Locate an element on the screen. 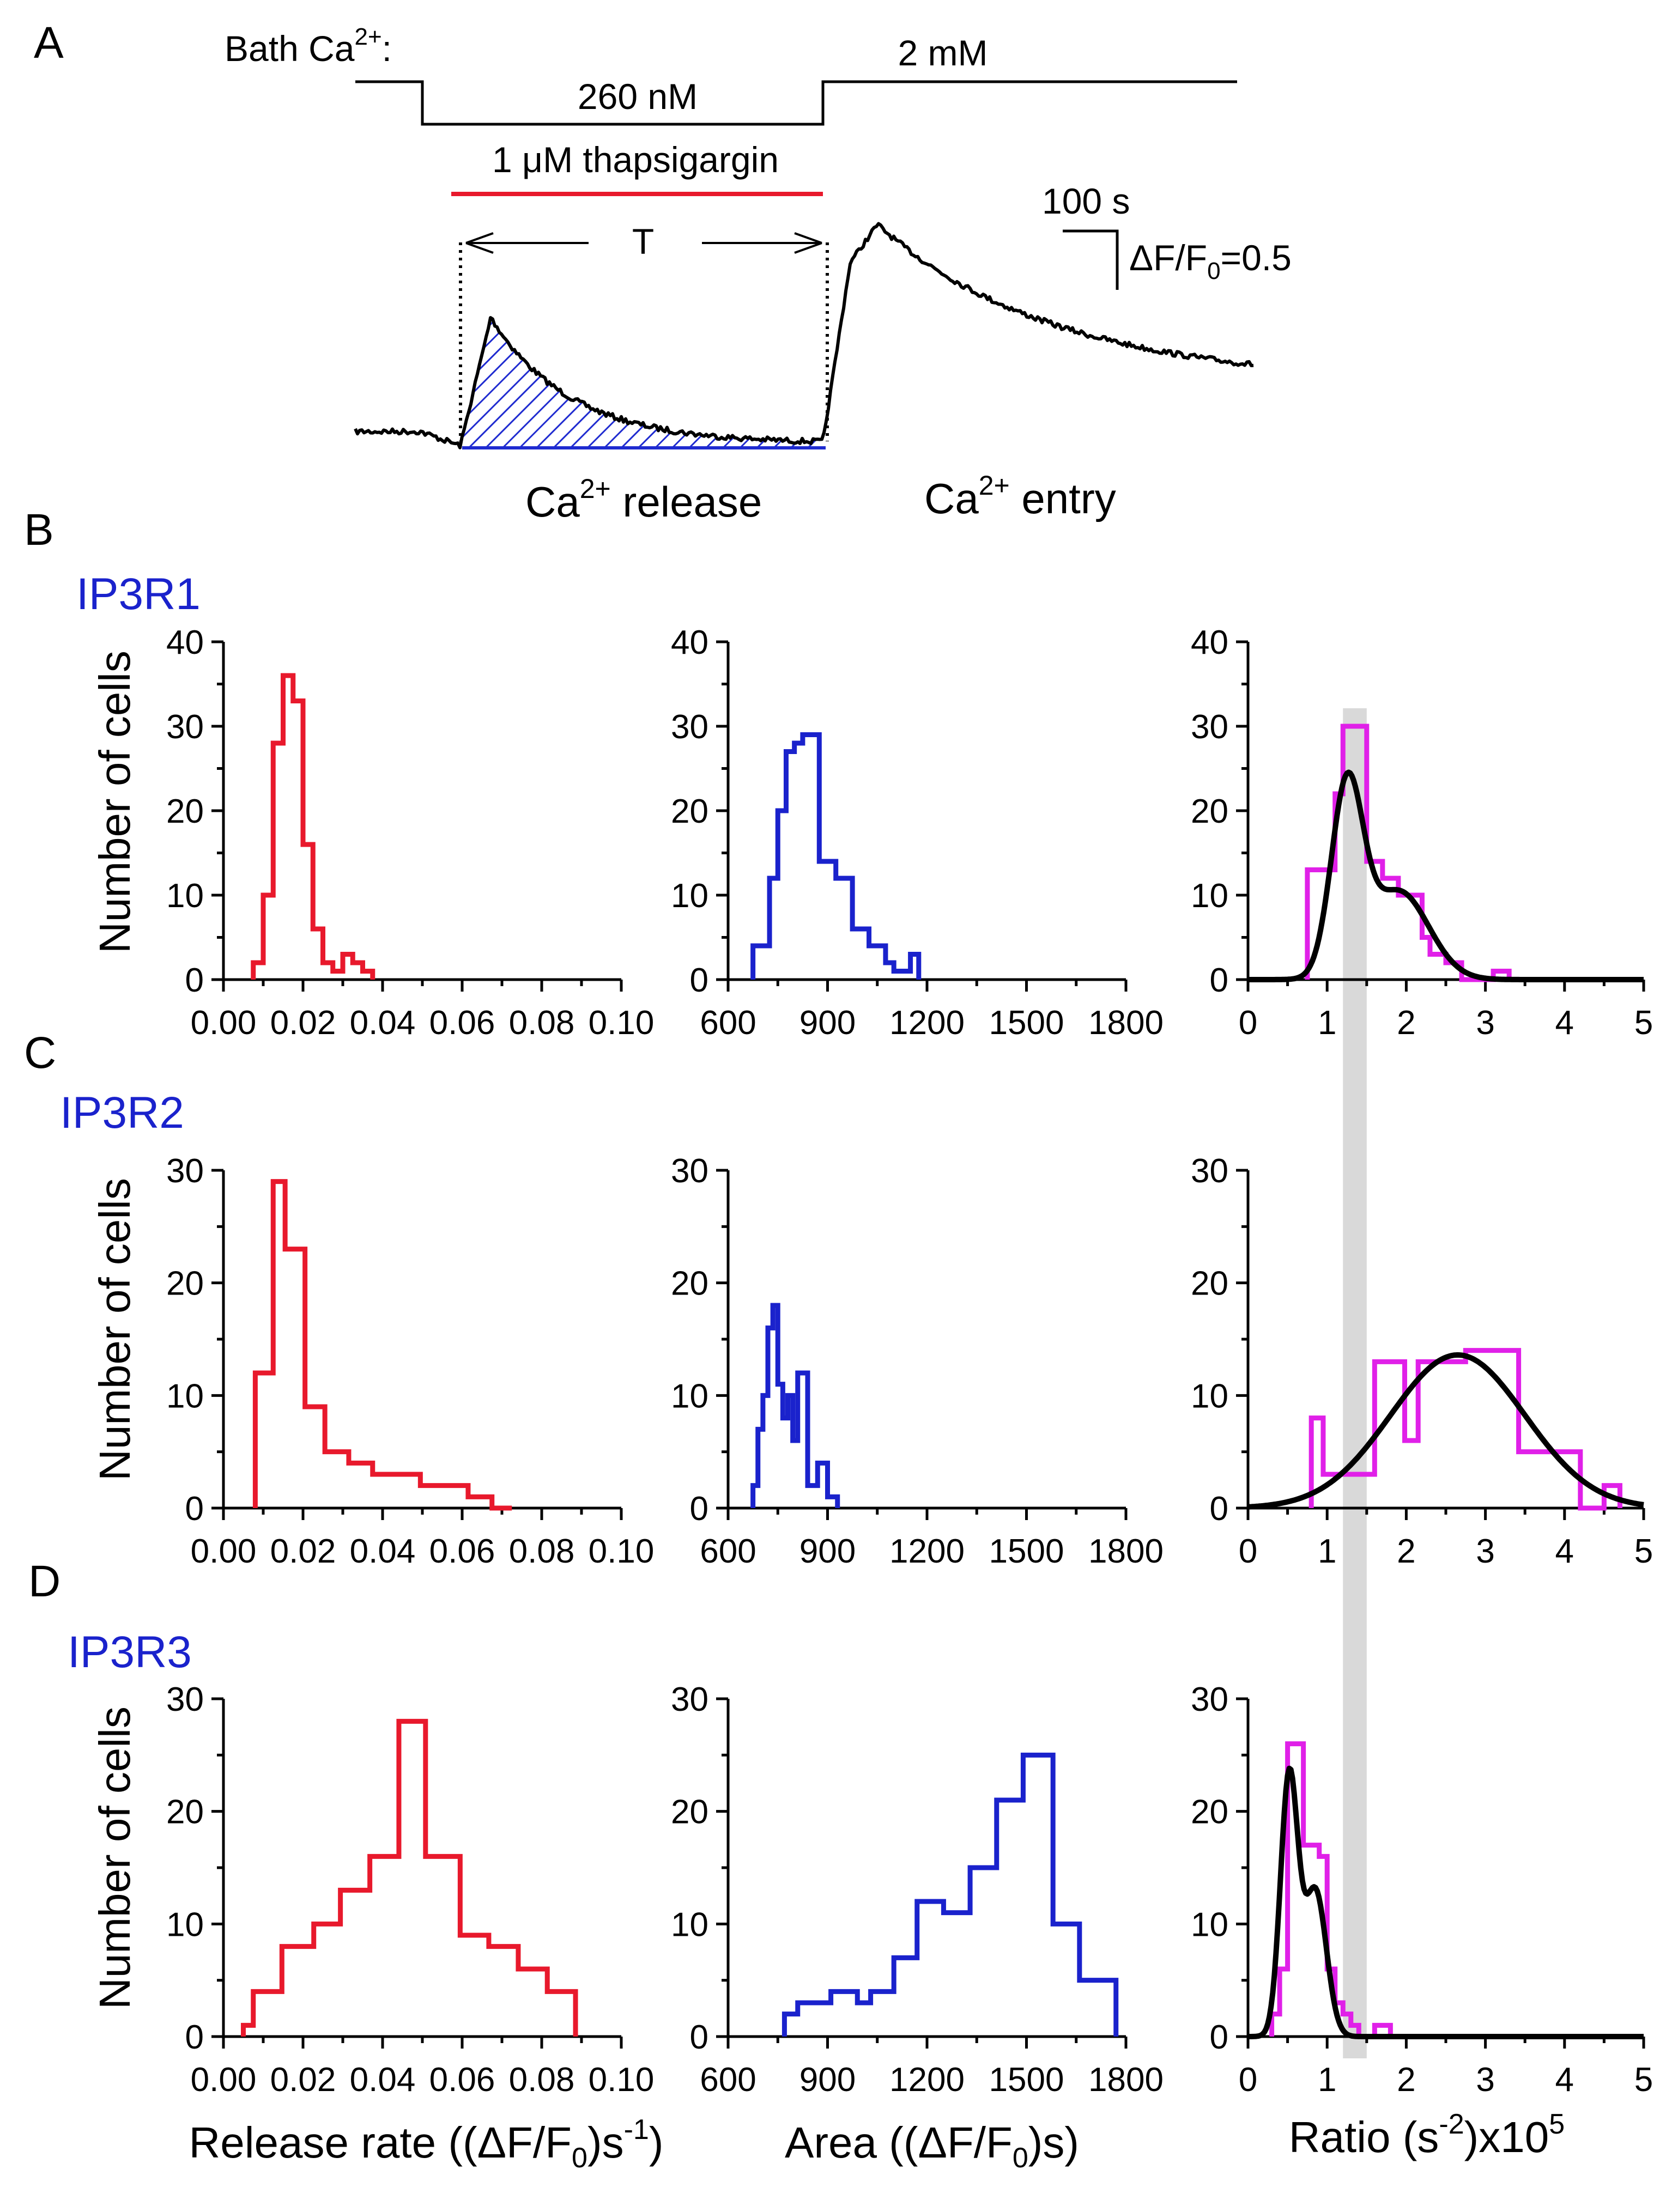  release-sup: 2+ is located at coordinates (596, 488).